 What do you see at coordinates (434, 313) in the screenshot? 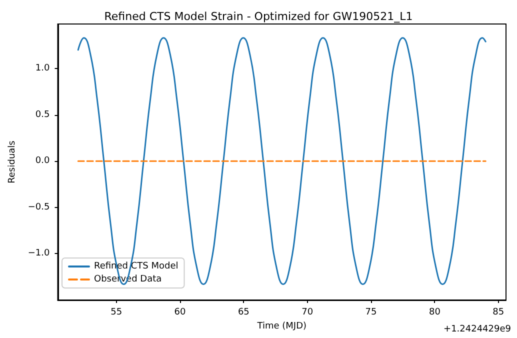
I see `x-tick-label: 80` at bounding box center [434, 313].